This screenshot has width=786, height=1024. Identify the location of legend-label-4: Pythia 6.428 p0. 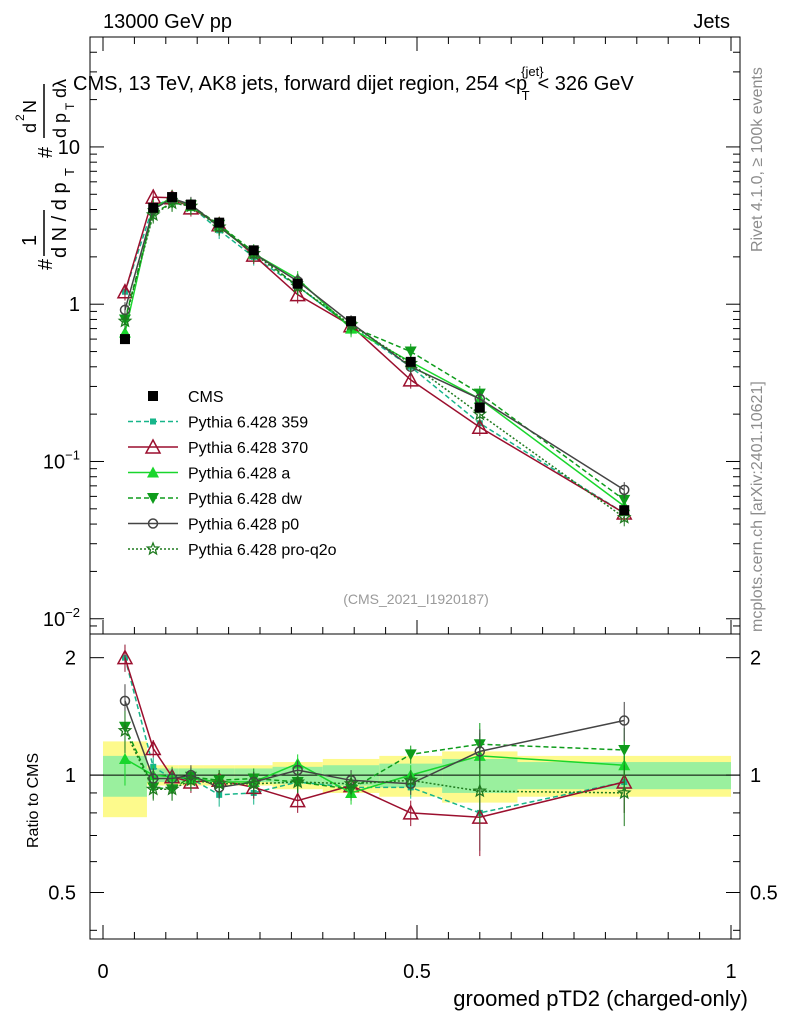
(243, 525).